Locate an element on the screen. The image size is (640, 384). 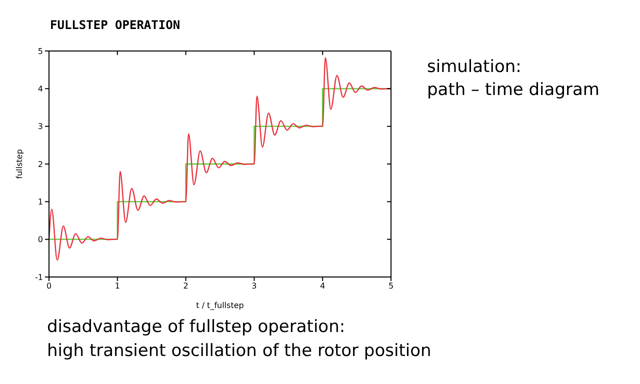
y-axis-title: fullstep is located at coordinates (19, 164).